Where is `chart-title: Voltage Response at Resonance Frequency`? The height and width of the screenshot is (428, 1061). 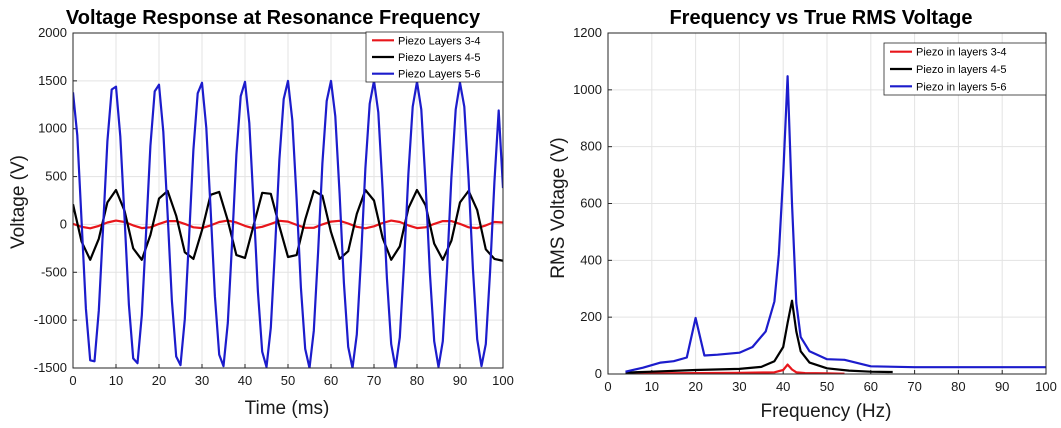 chart-title: Voltage Response at Resonance Frequency is located at coordinates (273, 18).